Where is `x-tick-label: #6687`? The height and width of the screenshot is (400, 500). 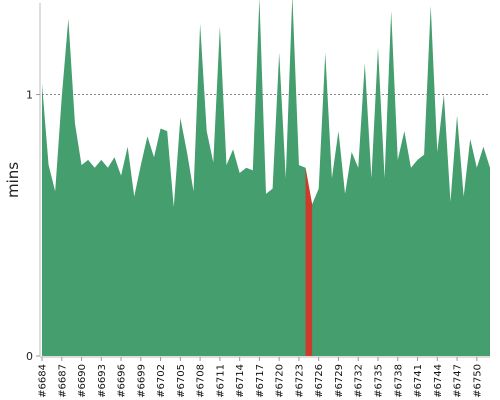 x-tick-label: #6687 is located at coordinates (62, 381).